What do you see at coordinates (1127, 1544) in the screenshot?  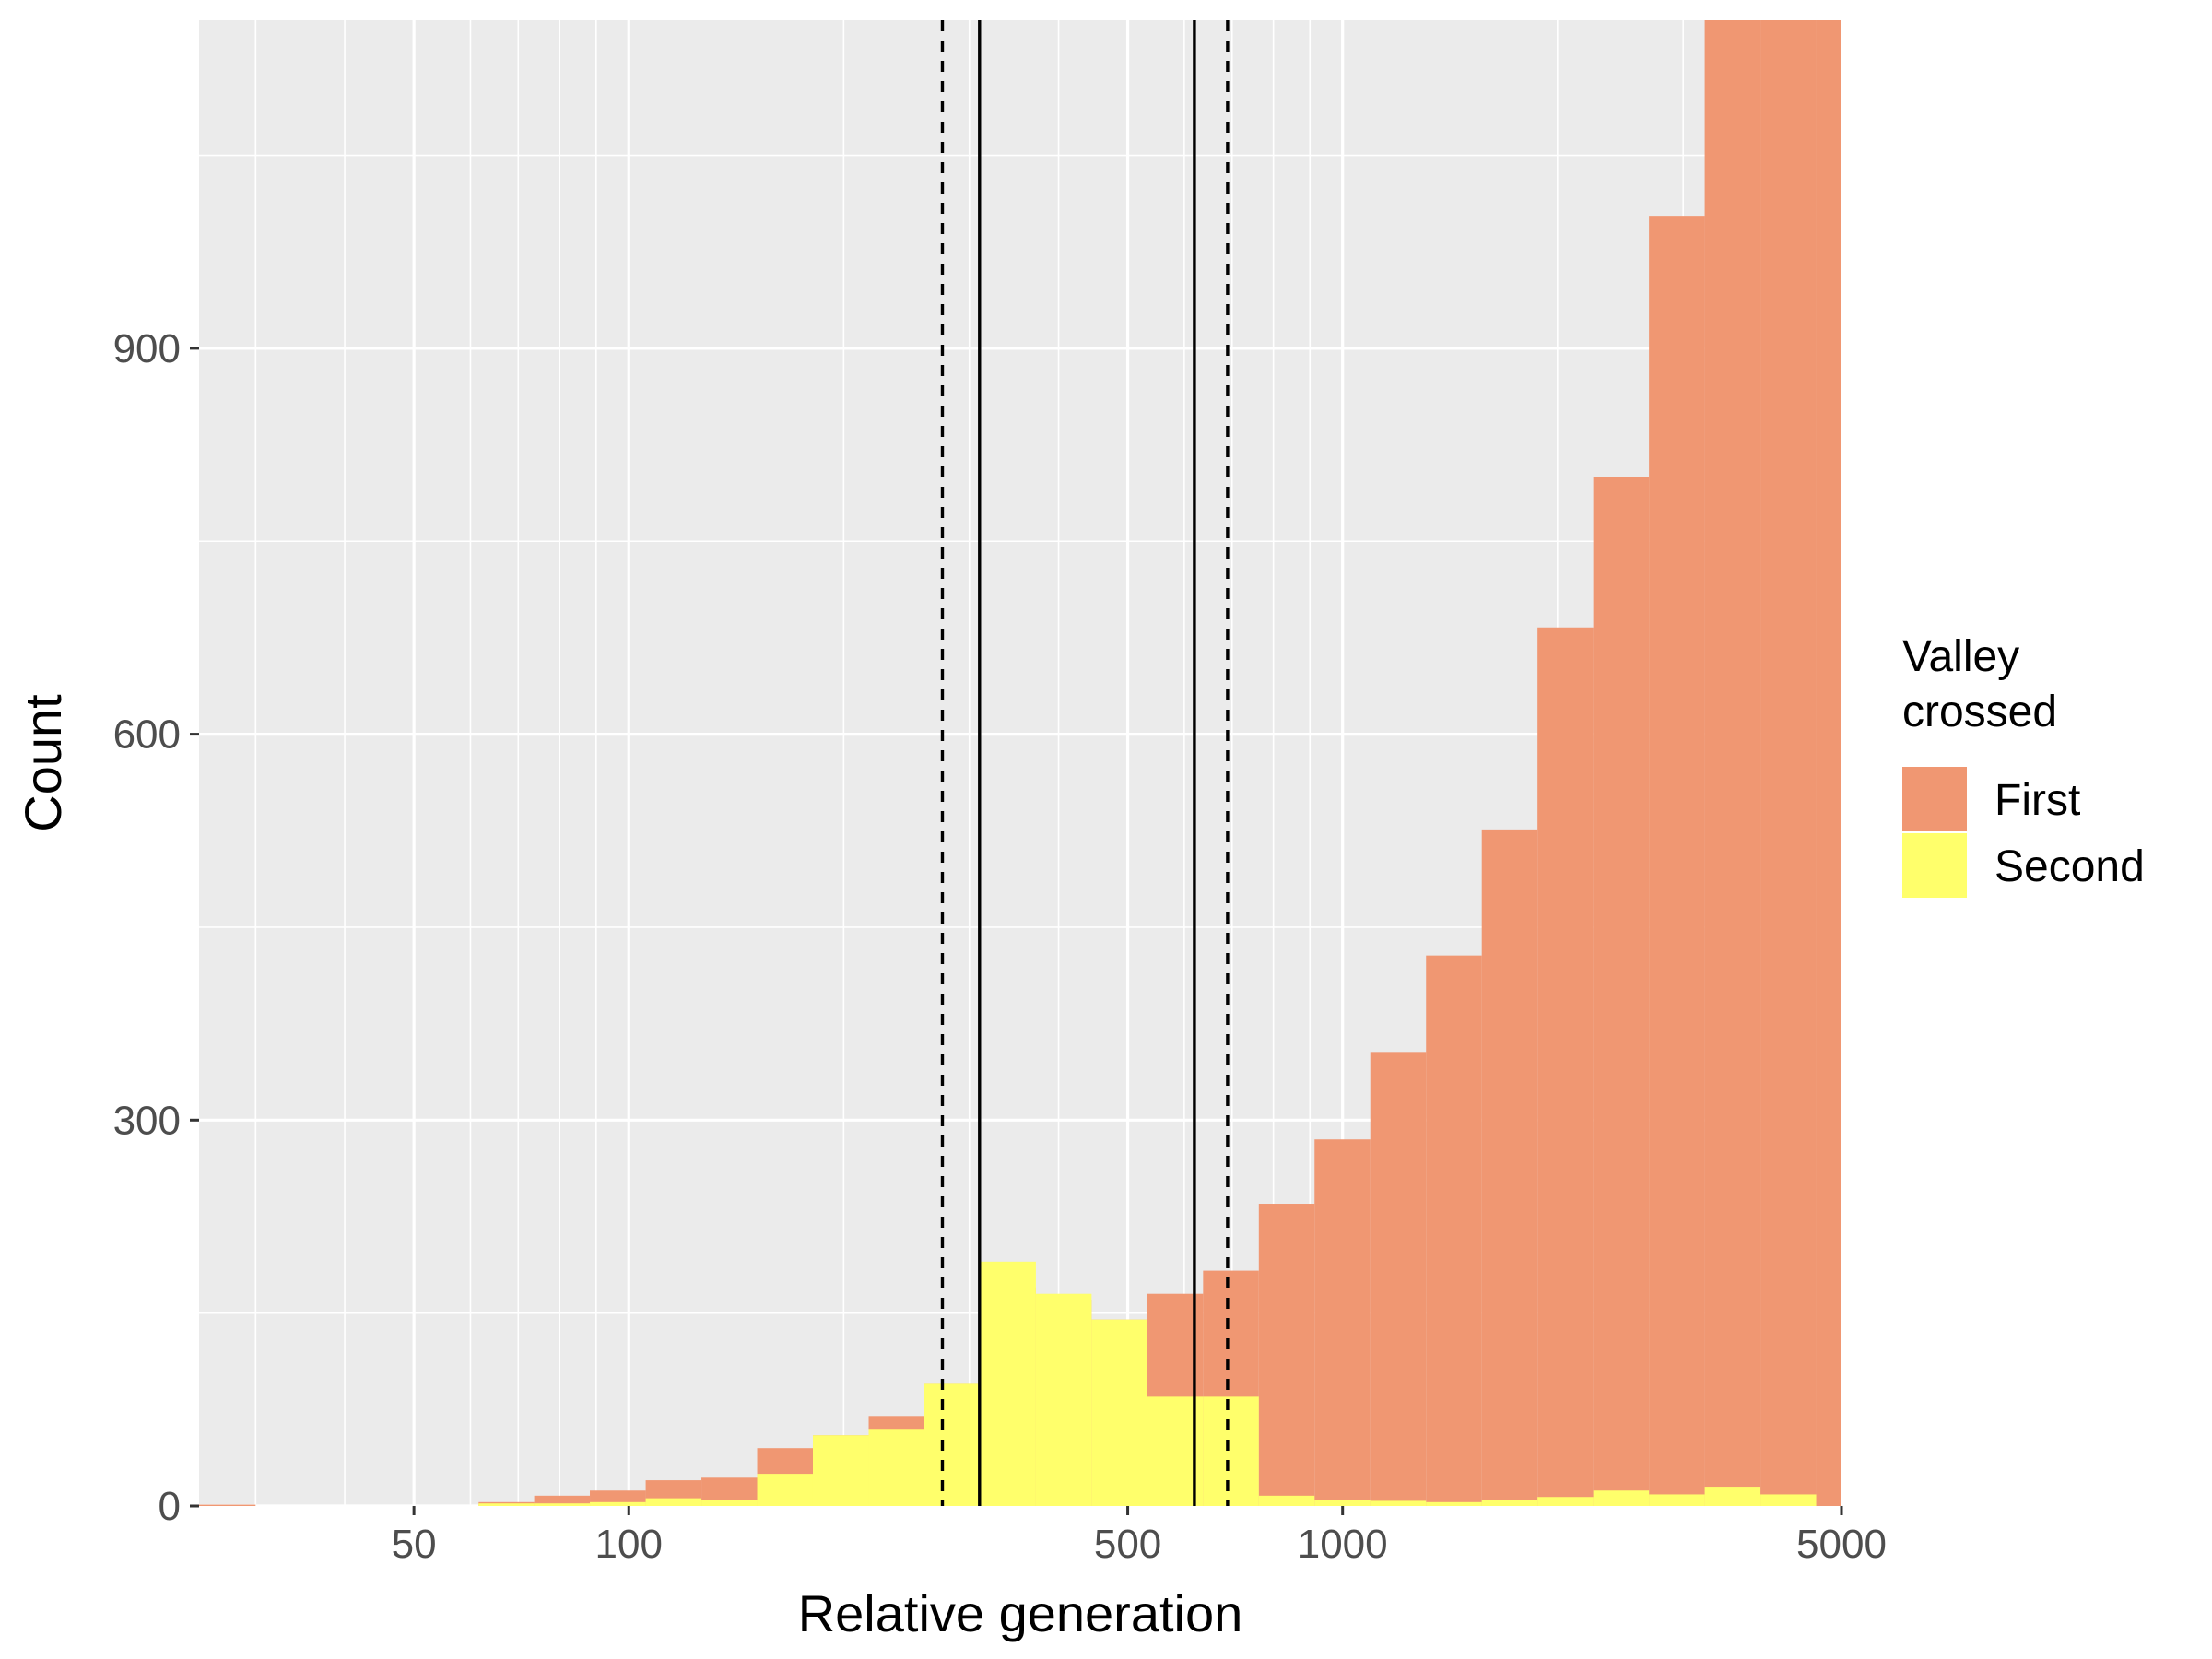 I see `x-tick-label: 500` at bounding box center [1127, 1544].